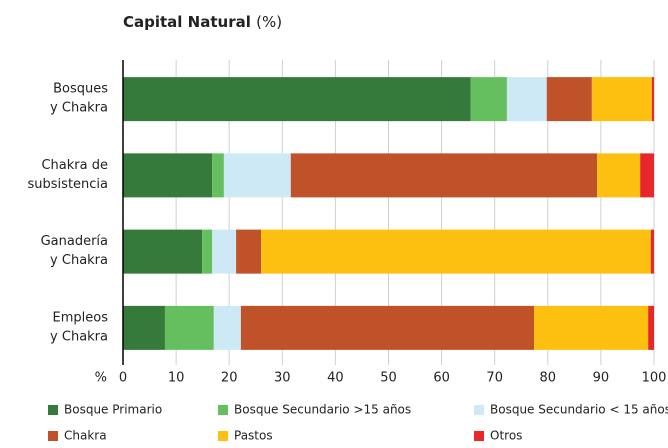 This screenshot has height=448, width=668. Describe the element at coordinates (101, 378) in the screenshot. I see `x-axis-unit: %` at that location.